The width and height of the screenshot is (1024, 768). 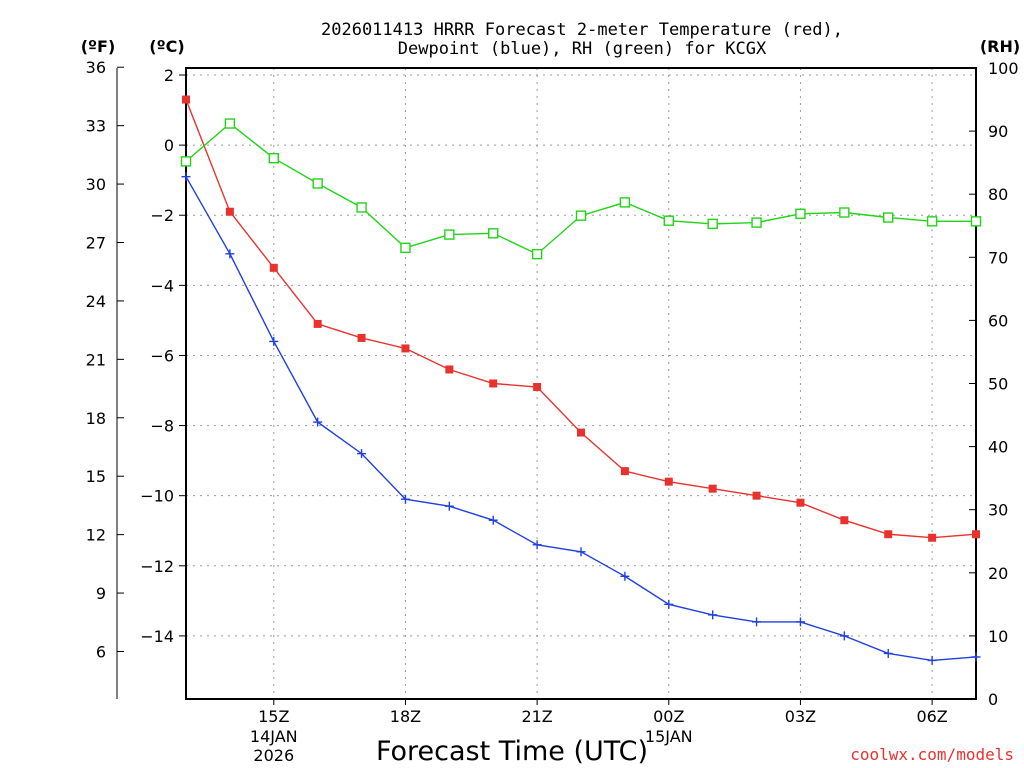 I want to click on y-tick-label-fahrenheit: 6, so click(x=101, y=651).